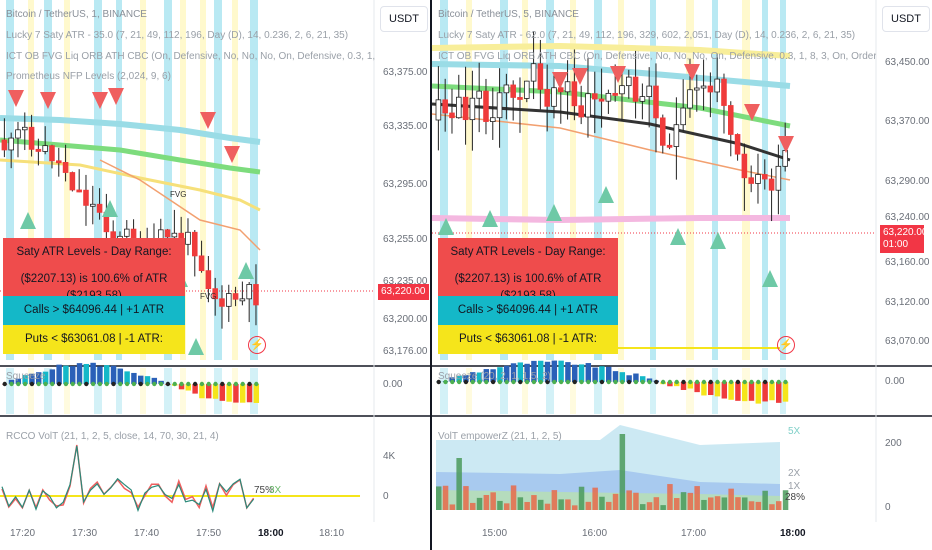  I want to click on left-volt-tick: 4K, so click(389, 456).